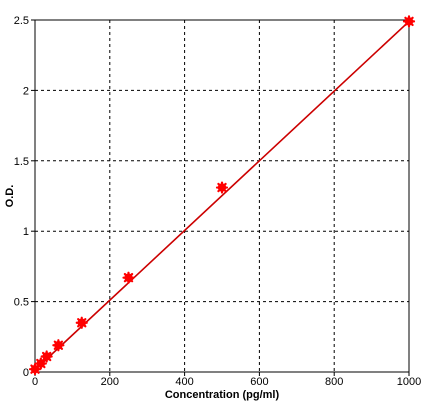  I want to click on x-axis-title: Concentration (pg/ml), so click(222, 395).